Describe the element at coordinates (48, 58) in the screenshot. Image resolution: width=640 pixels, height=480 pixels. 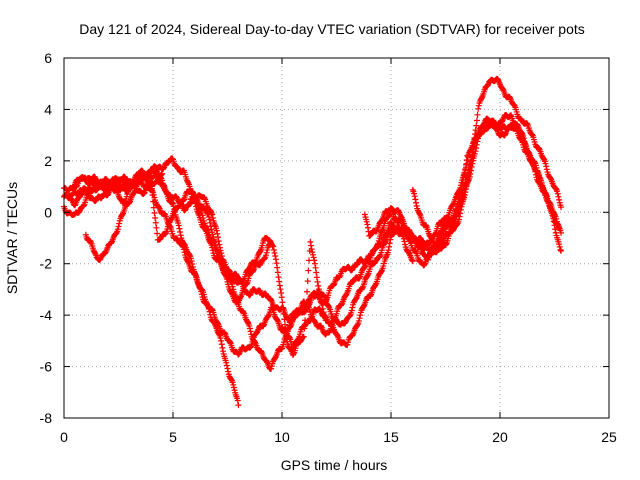
I see `y-tick-label: 6` at that location.